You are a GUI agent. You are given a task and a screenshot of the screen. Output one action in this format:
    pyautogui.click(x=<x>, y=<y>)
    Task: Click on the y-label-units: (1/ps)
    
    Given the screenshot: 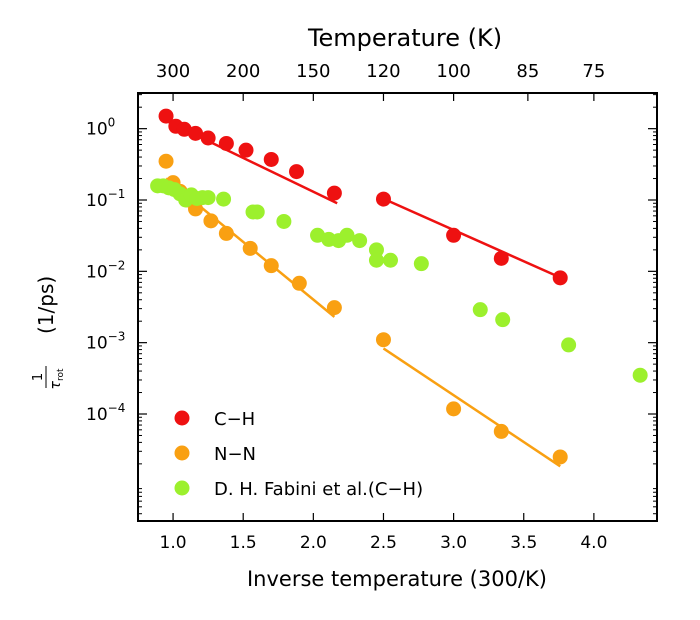 What is the action you would take?
    pyautogui.click(x=46, y=305)
    